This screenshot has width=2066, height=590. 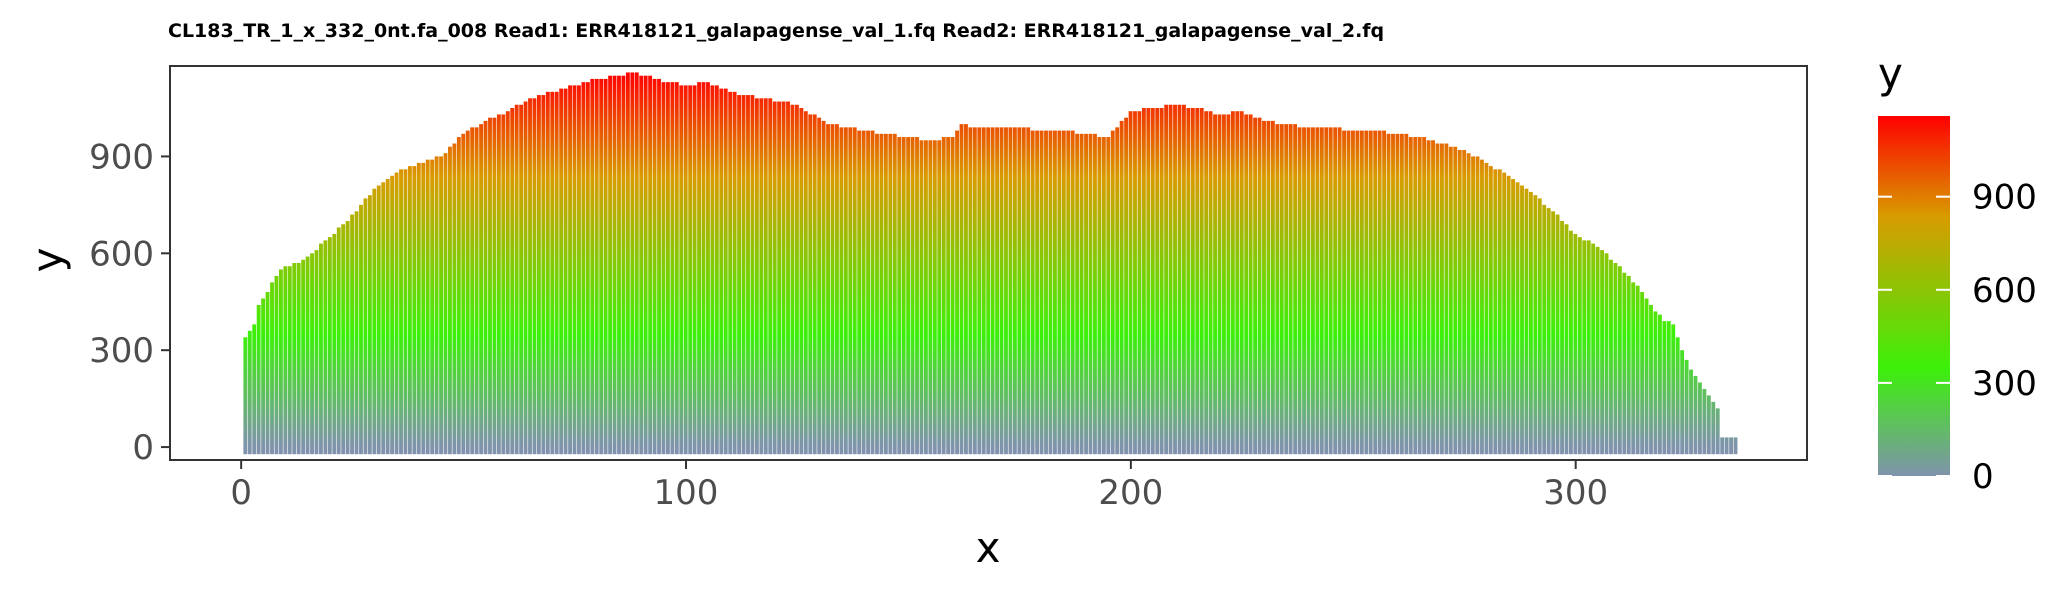 What do you see at coordinates (1957, 273) in the screenshot?
I see `color-legend: y 0 300 600 900` at bounding box center [1957, 273].